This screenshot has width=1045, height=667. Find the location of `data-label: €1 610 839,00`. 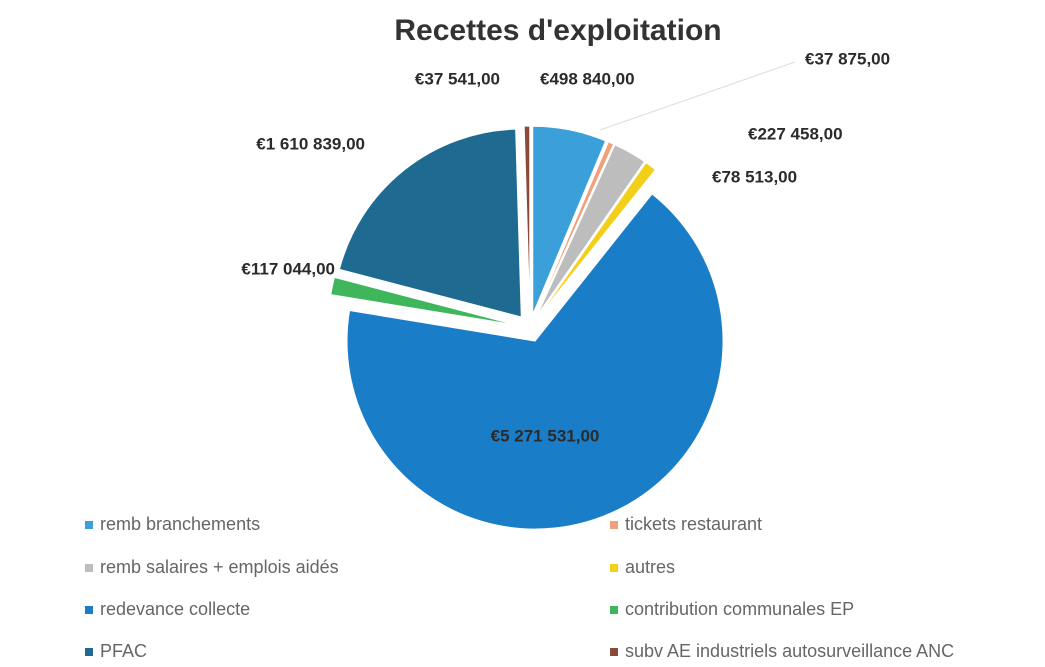

data-label: €1 610 839,00 is located at coordinates (310, 143).